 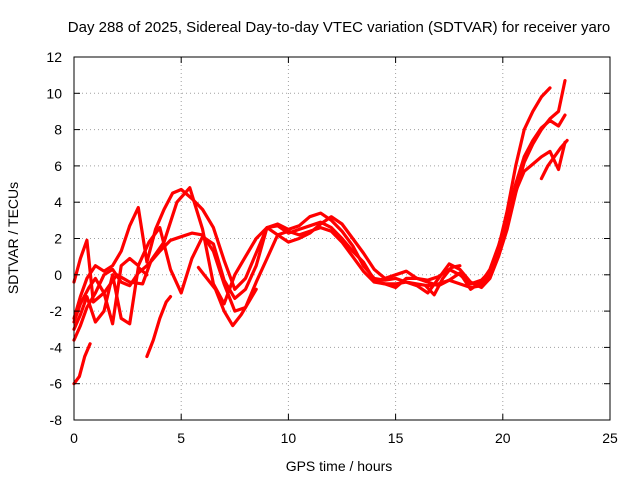 I want to click on y-tick-label: 12, so click(x=54, y=57).